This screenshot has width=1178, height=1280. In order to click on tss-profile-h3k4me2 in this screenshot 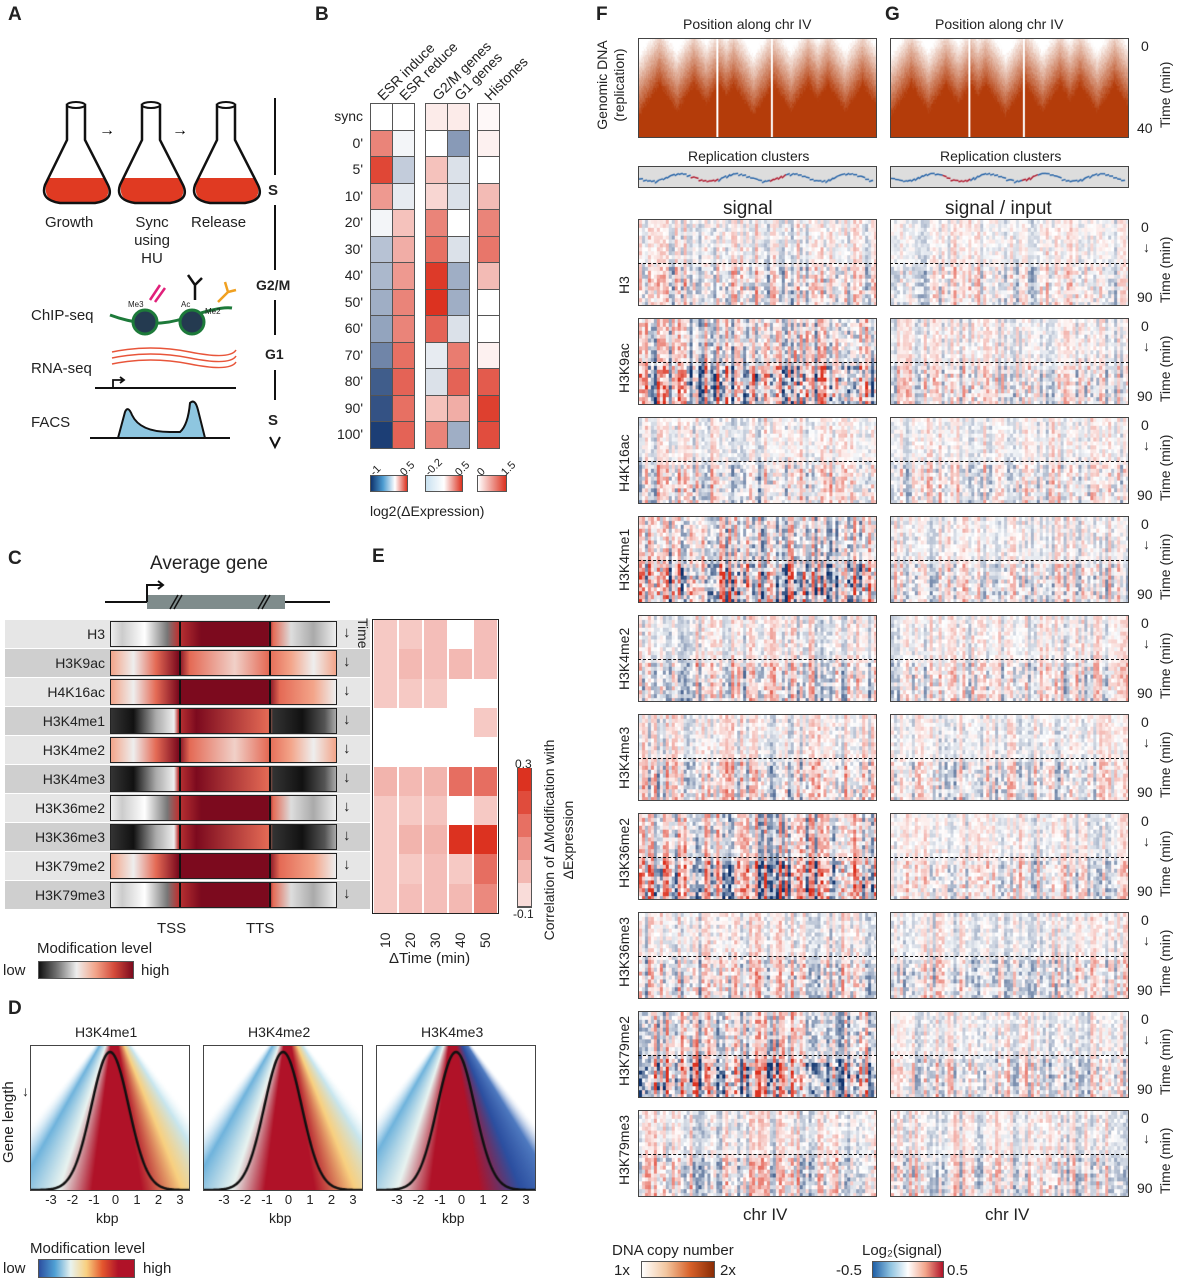, I will do `click(283, 1118)`.